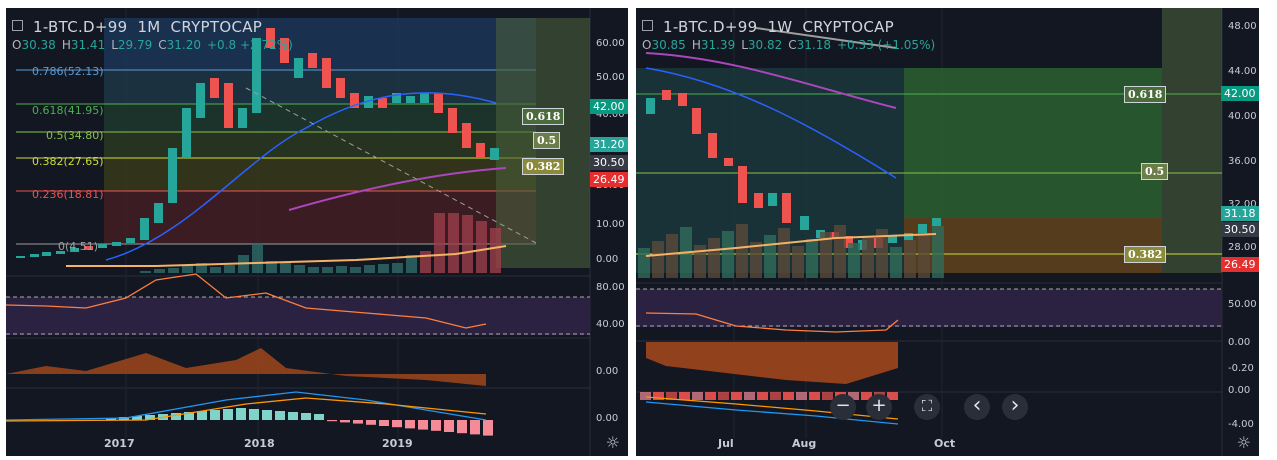  I want to click on zoom-in-button: +, so click(879, 407).